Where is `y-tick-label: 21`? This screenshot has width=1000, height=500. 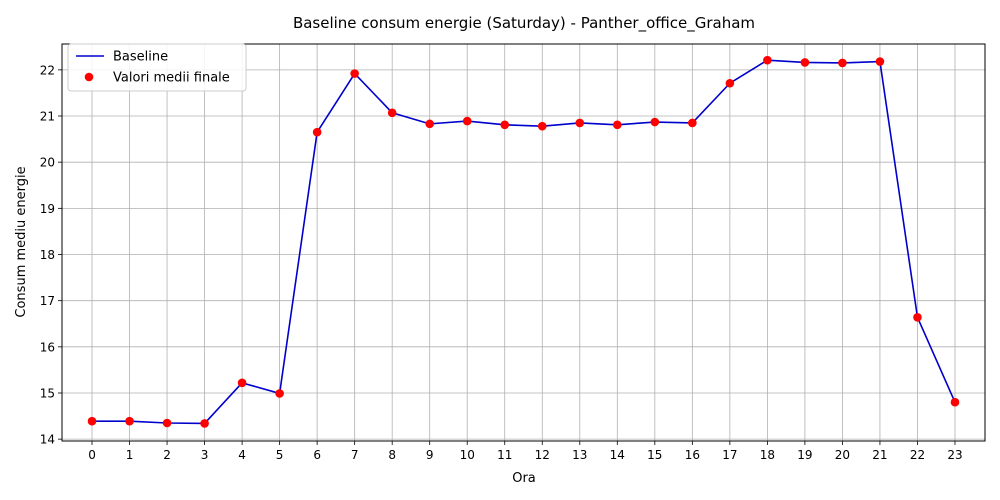
y-tick-label: 21 is located at coordinates (47, 117).